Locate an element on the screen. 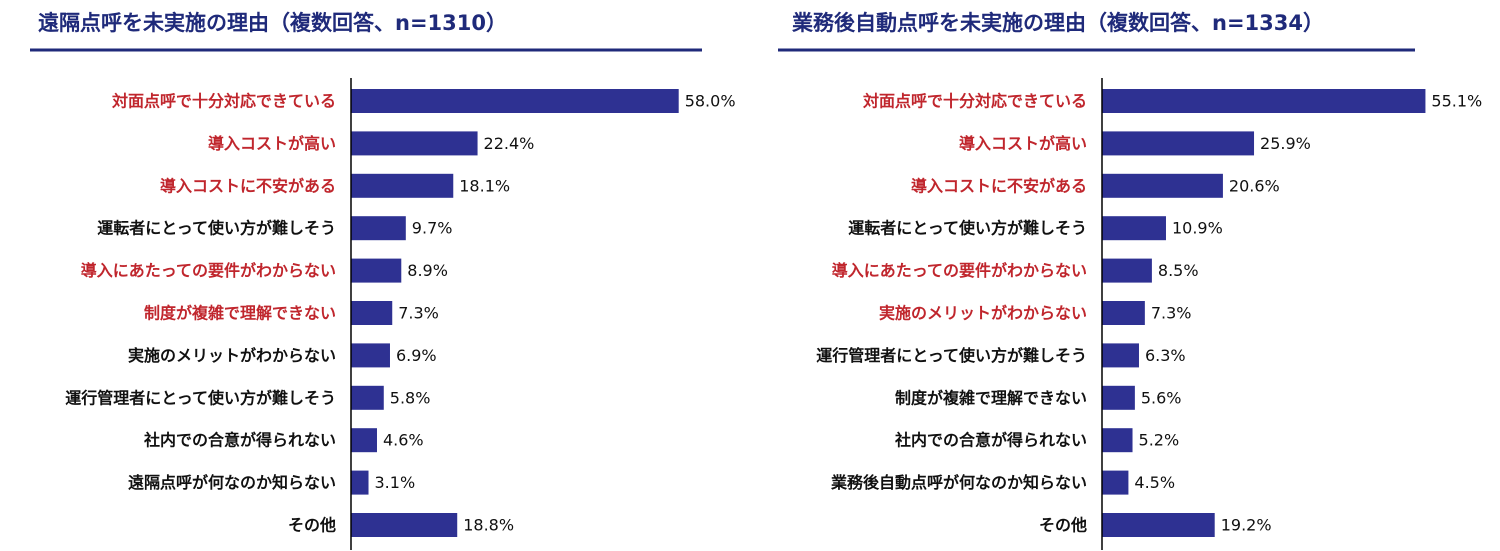 The image size is (1500, 551). value-label: 4.6% is located at coordinates (403, 440).